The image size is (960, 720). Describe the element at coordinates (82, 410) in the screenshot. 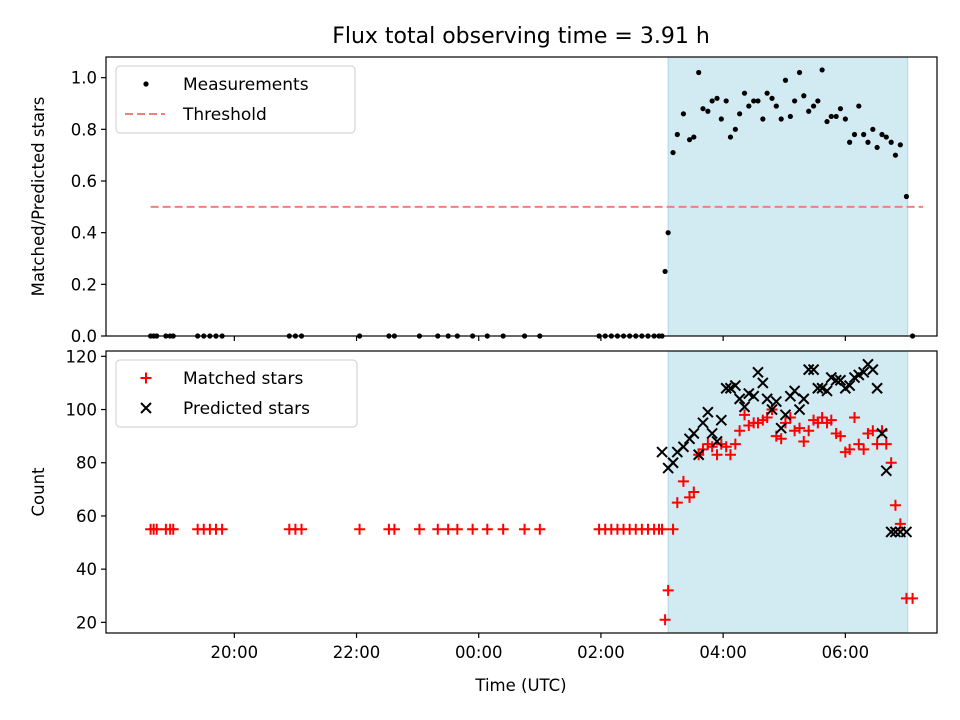

I see `y-tick-label: 100` at that location.